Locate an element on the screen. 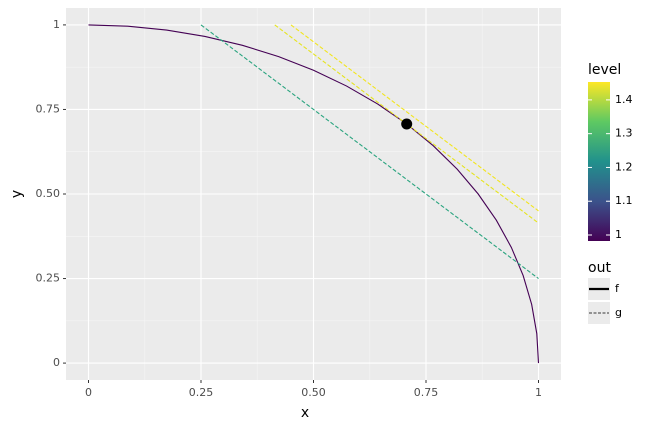 The height and width of the screenshot is (434, 670). y-axis-label: y is located at coordinates (17, 194).